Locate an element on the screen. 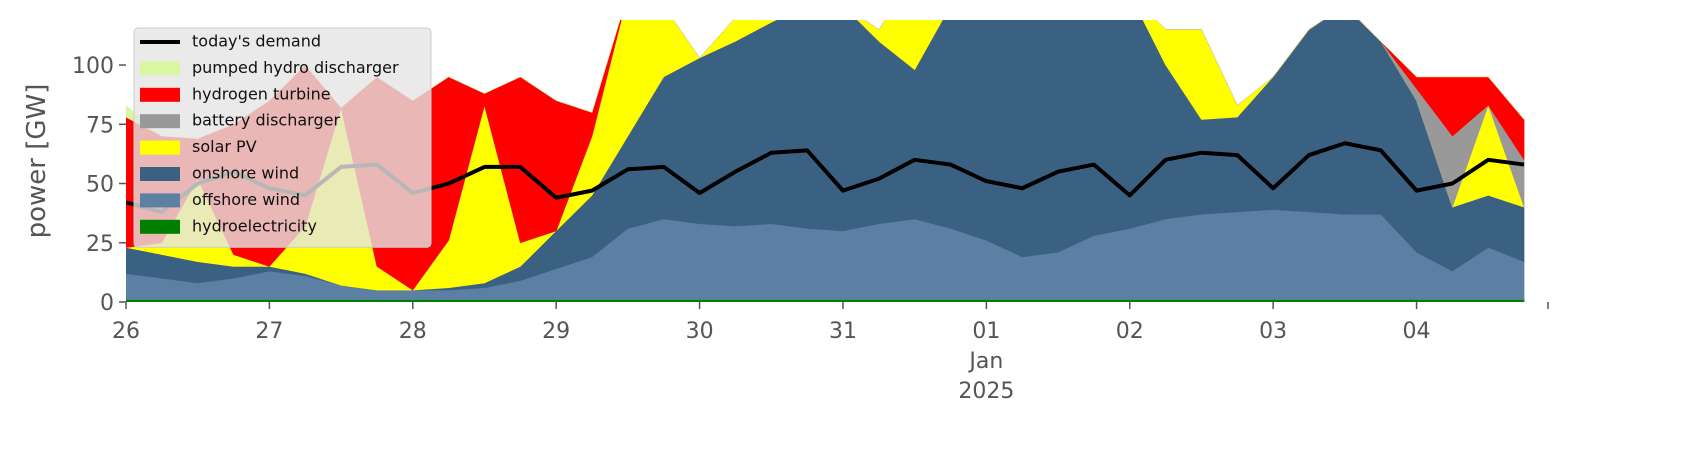 The width and height of the screenshot is (1706, 464). x-year-label: 2025 is located at coordinates (986, 391).